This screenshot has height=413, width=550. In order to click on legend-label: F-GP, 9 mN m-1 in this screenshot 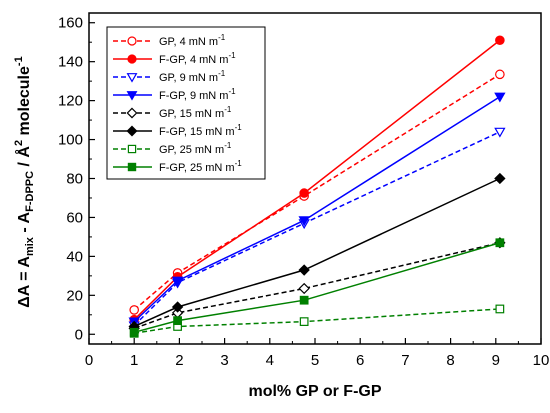, I will do `click(197, 94)`.